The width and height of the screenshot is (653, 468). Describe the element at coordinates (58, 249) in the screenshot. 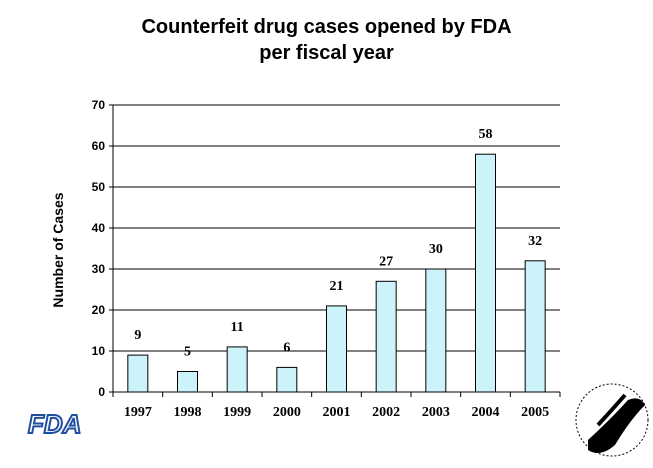

I see `y-axis-label: Number of Cases` at that location.